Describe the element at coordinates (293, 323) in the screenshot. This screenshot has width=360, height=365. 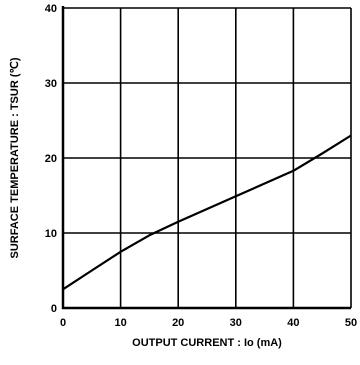
I see `x-tick-label-40: 40` at that location.